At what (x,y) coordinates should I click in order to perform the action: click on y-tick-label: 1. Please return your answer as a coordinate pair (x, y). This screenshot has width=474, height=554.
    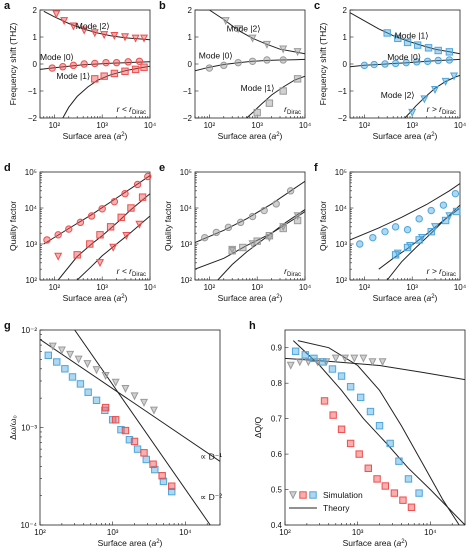
    Looking at the image, I should click on (190, 37).